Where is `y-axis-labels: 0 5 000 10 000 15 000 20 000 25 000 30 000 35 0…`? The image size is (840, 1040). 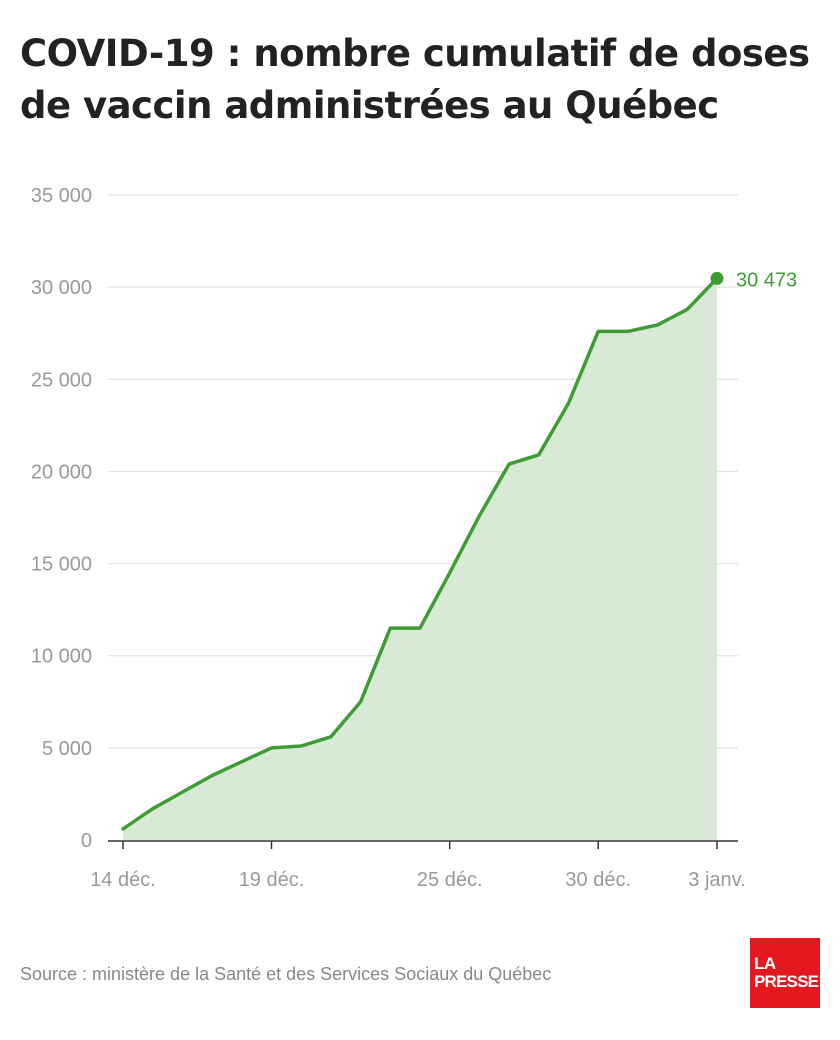 y-axis-labels: 0 5 000 10 000 15 000 20 000 25 000 30 000 35 0… is located at coordinates (61, 518).